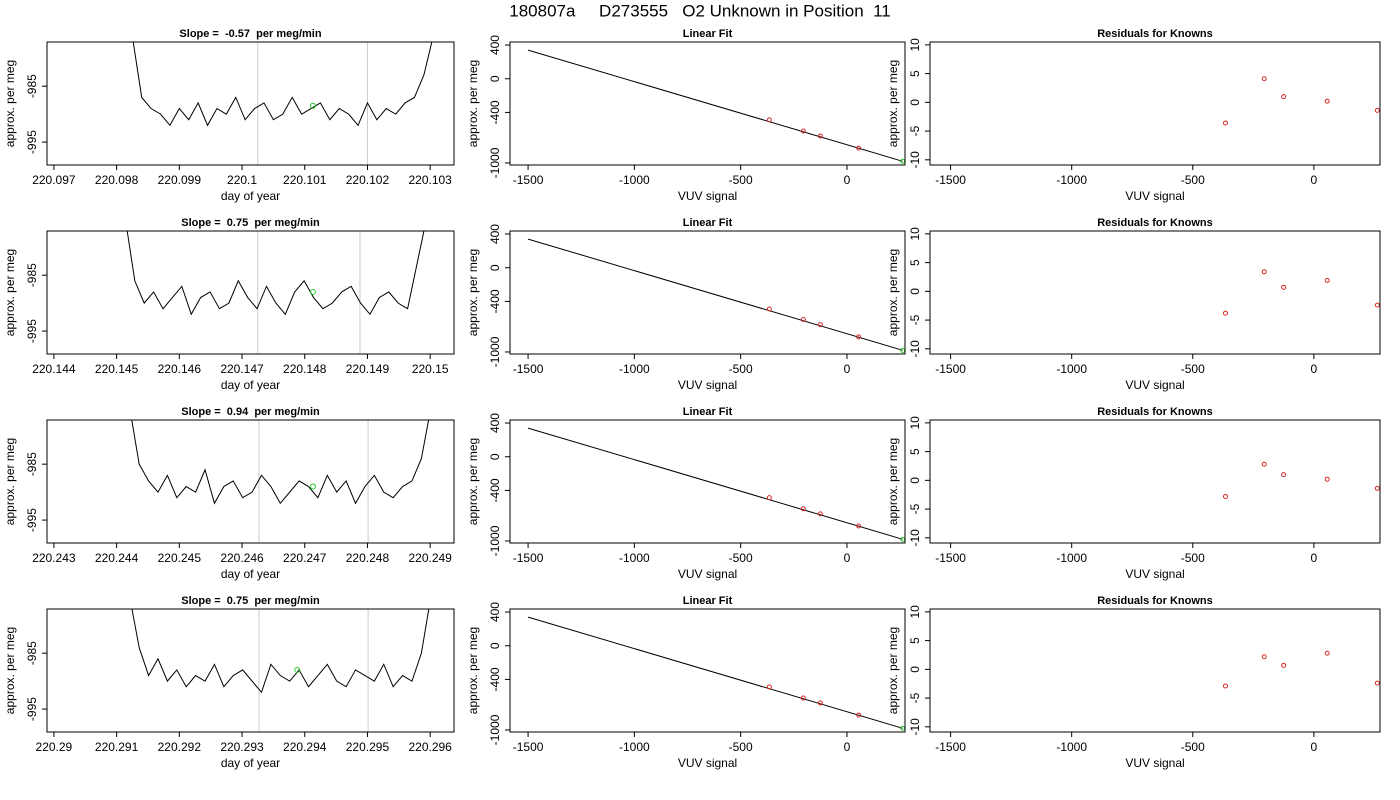  Describe the element at coordinates (180, 369) in the screenshot. I see `x-tick-label: 220.146` at that location.